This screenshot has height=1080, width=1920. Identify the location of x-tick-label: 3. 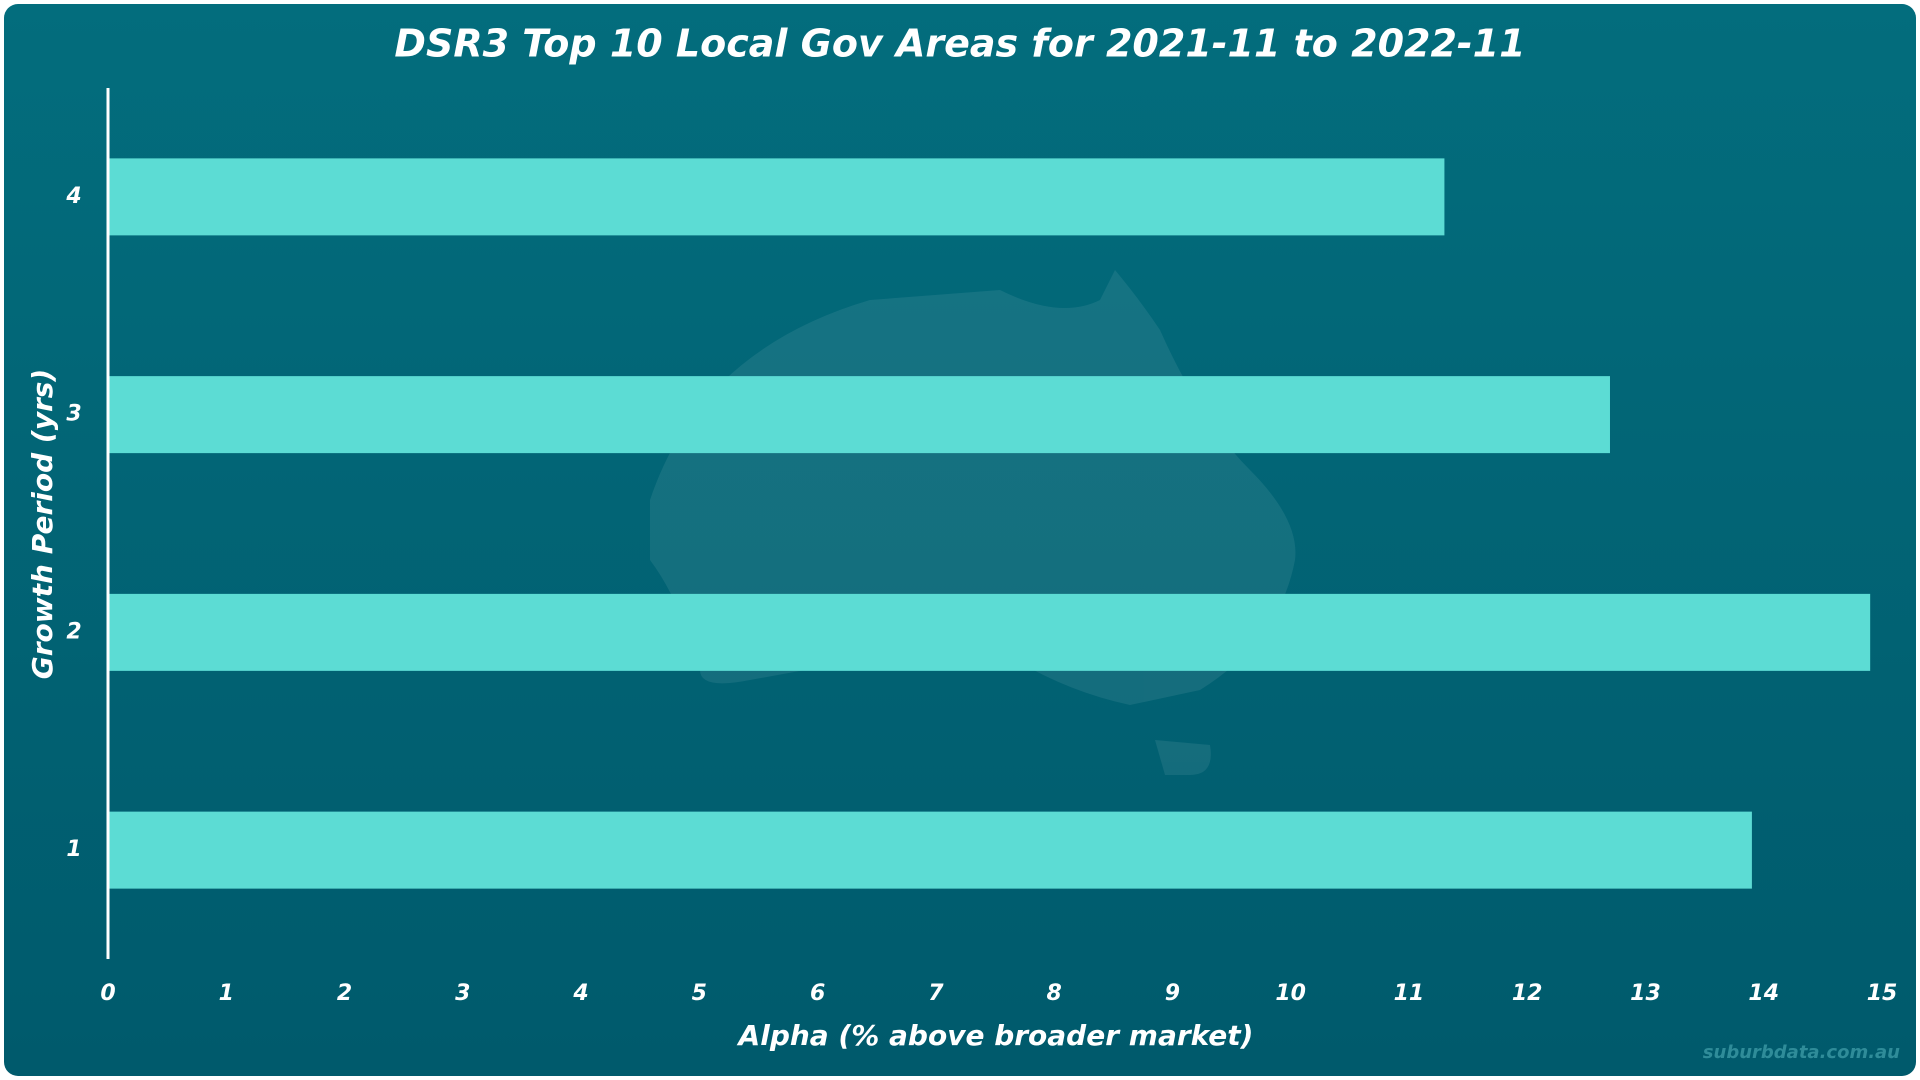
(462, 993).